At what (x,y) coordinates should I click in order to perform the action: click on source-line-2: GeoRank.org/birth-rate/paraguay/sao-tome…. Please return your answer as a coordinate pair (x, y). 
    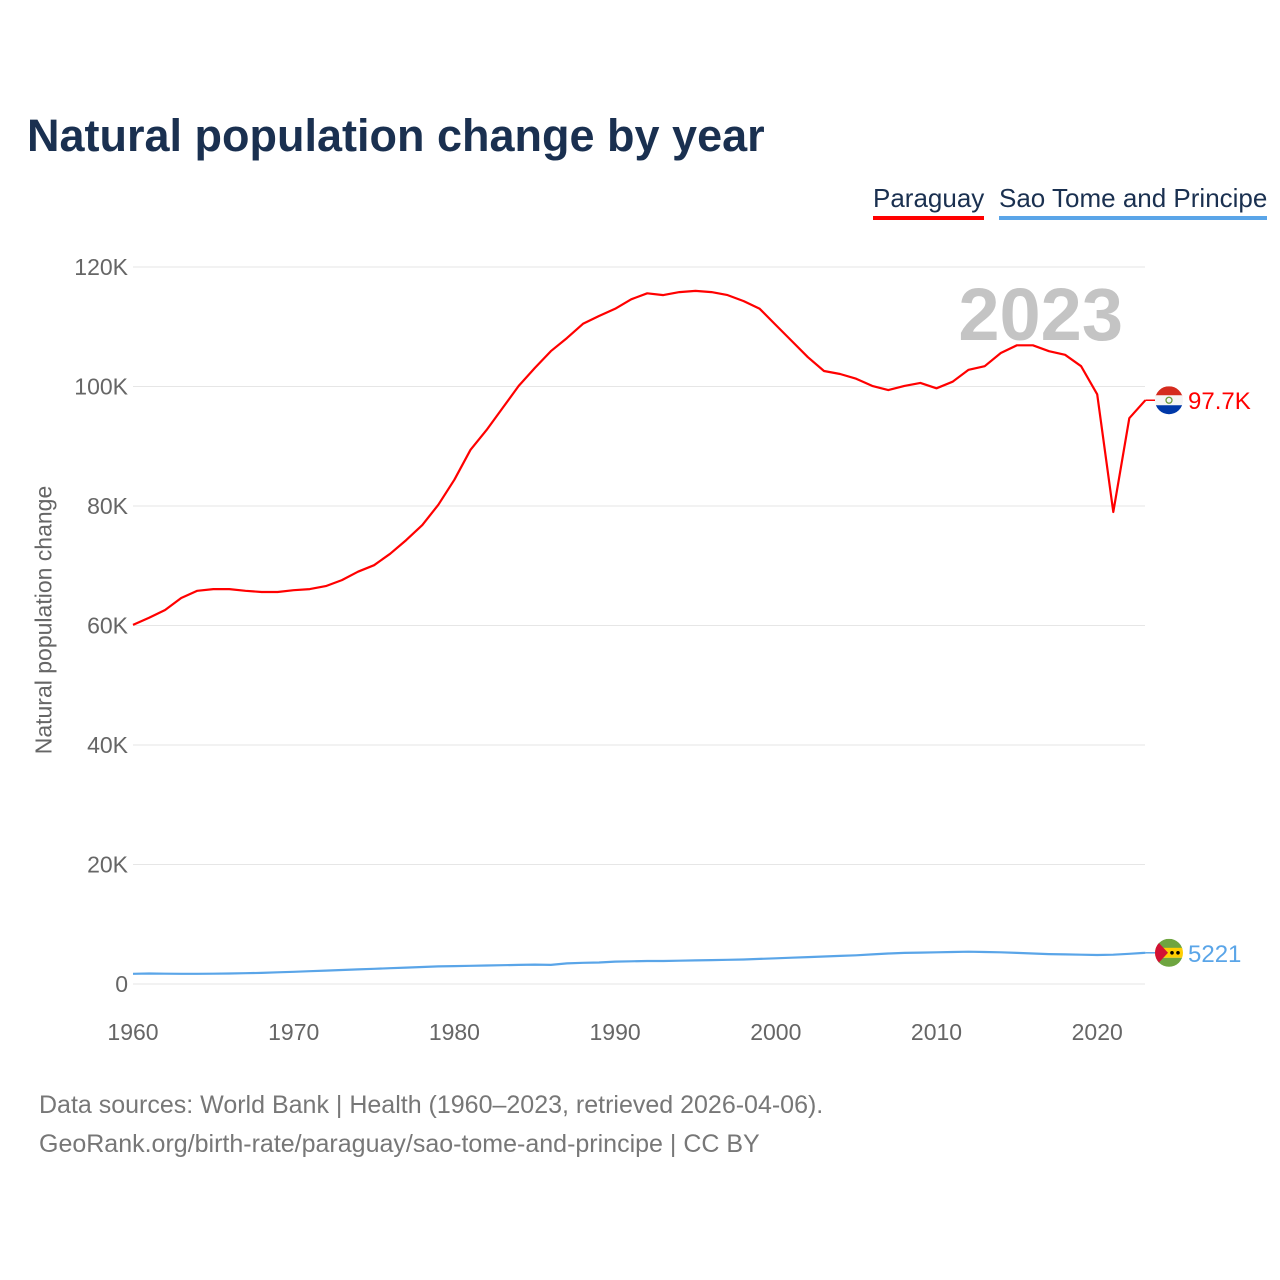
    Looking at the image, I should click on (399, 1144).